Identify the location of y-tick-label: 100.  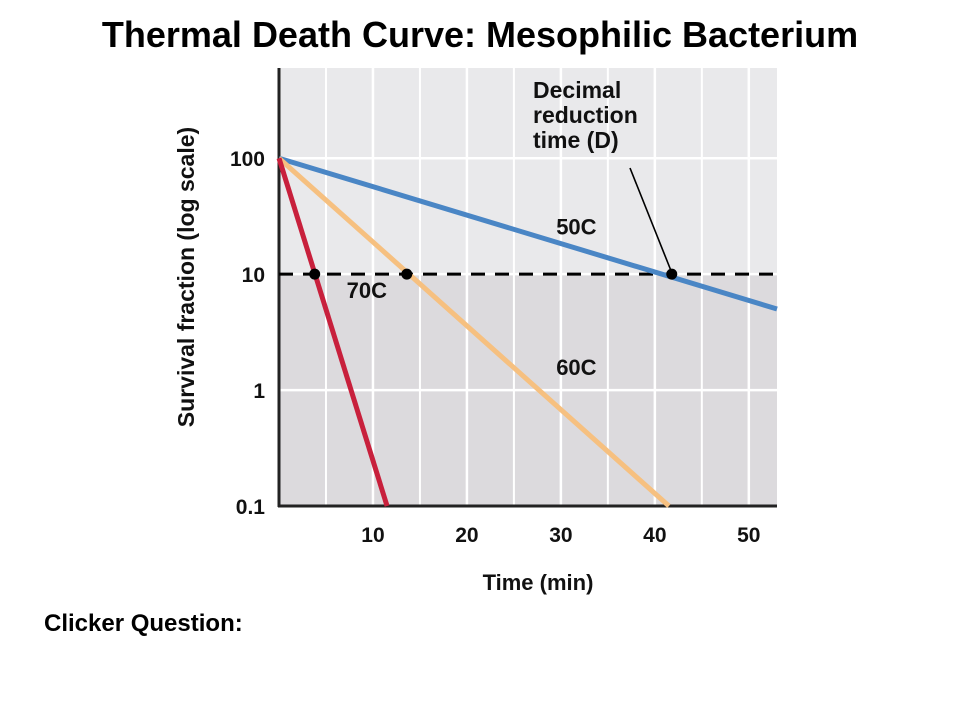
(247, 159).